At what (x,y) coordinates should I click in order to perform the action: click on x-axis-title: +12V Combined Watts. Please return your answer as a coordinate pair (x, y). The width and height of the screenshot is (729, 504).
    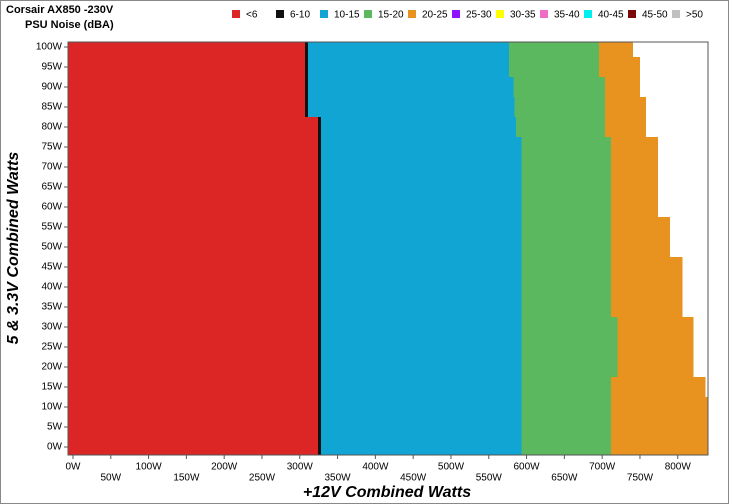
    Looking at the image, I should click on (387, 492).